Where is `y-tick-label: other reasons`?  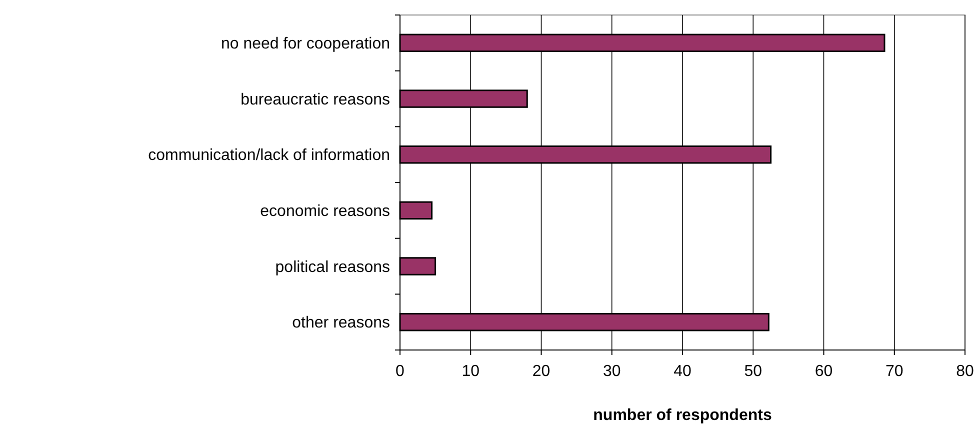 y-tick-label: other reasons is located at coordinates (341, 323).